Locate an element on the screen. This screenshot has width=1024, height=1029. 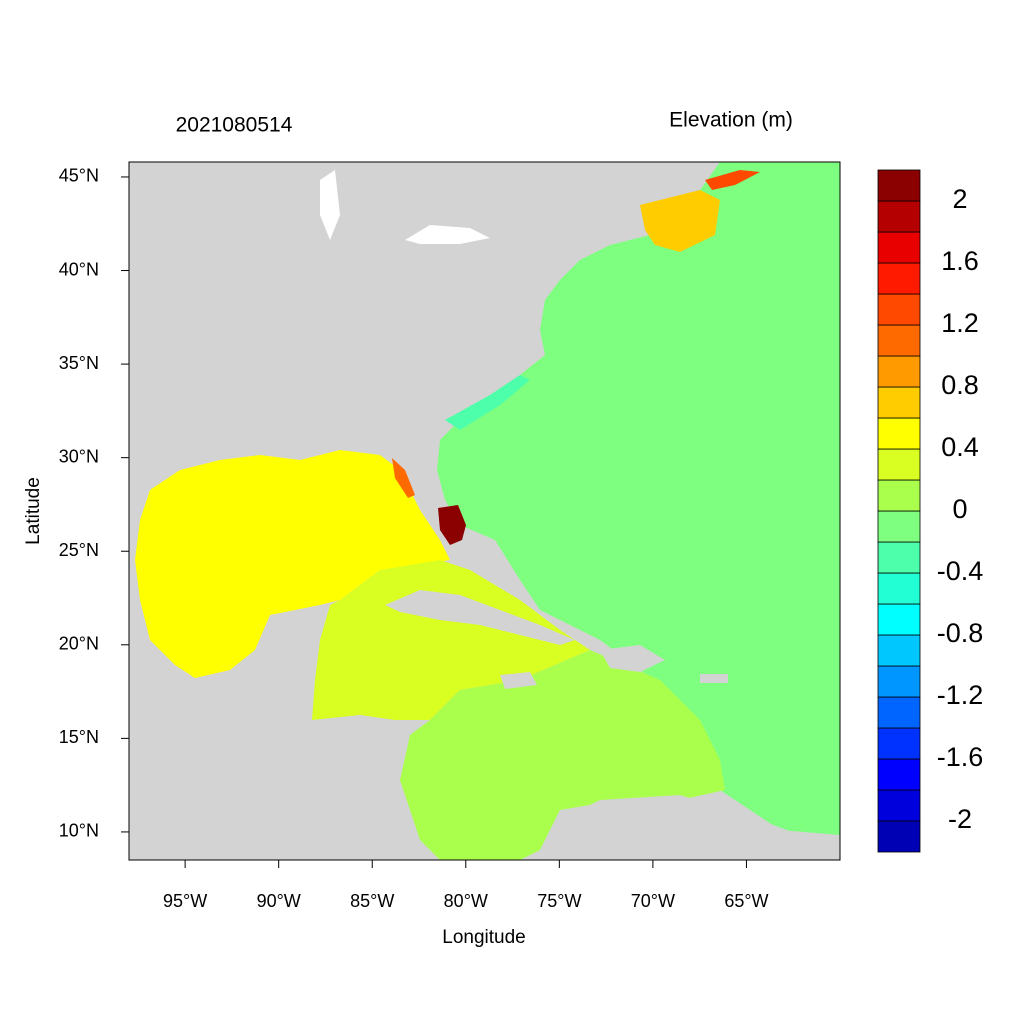
colorbar-tick-label: 1.6 is located at coordinates (960, 261).